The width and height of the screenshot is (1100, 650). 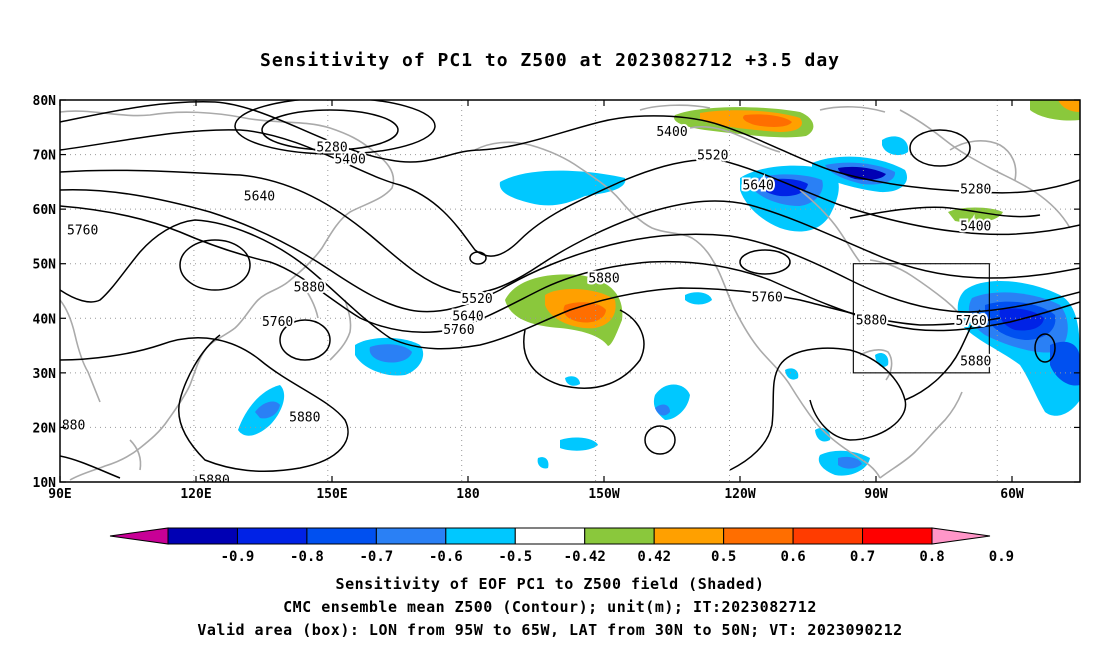 I want to click on colorbar-label: 0.8, so click(x=931, y=557).